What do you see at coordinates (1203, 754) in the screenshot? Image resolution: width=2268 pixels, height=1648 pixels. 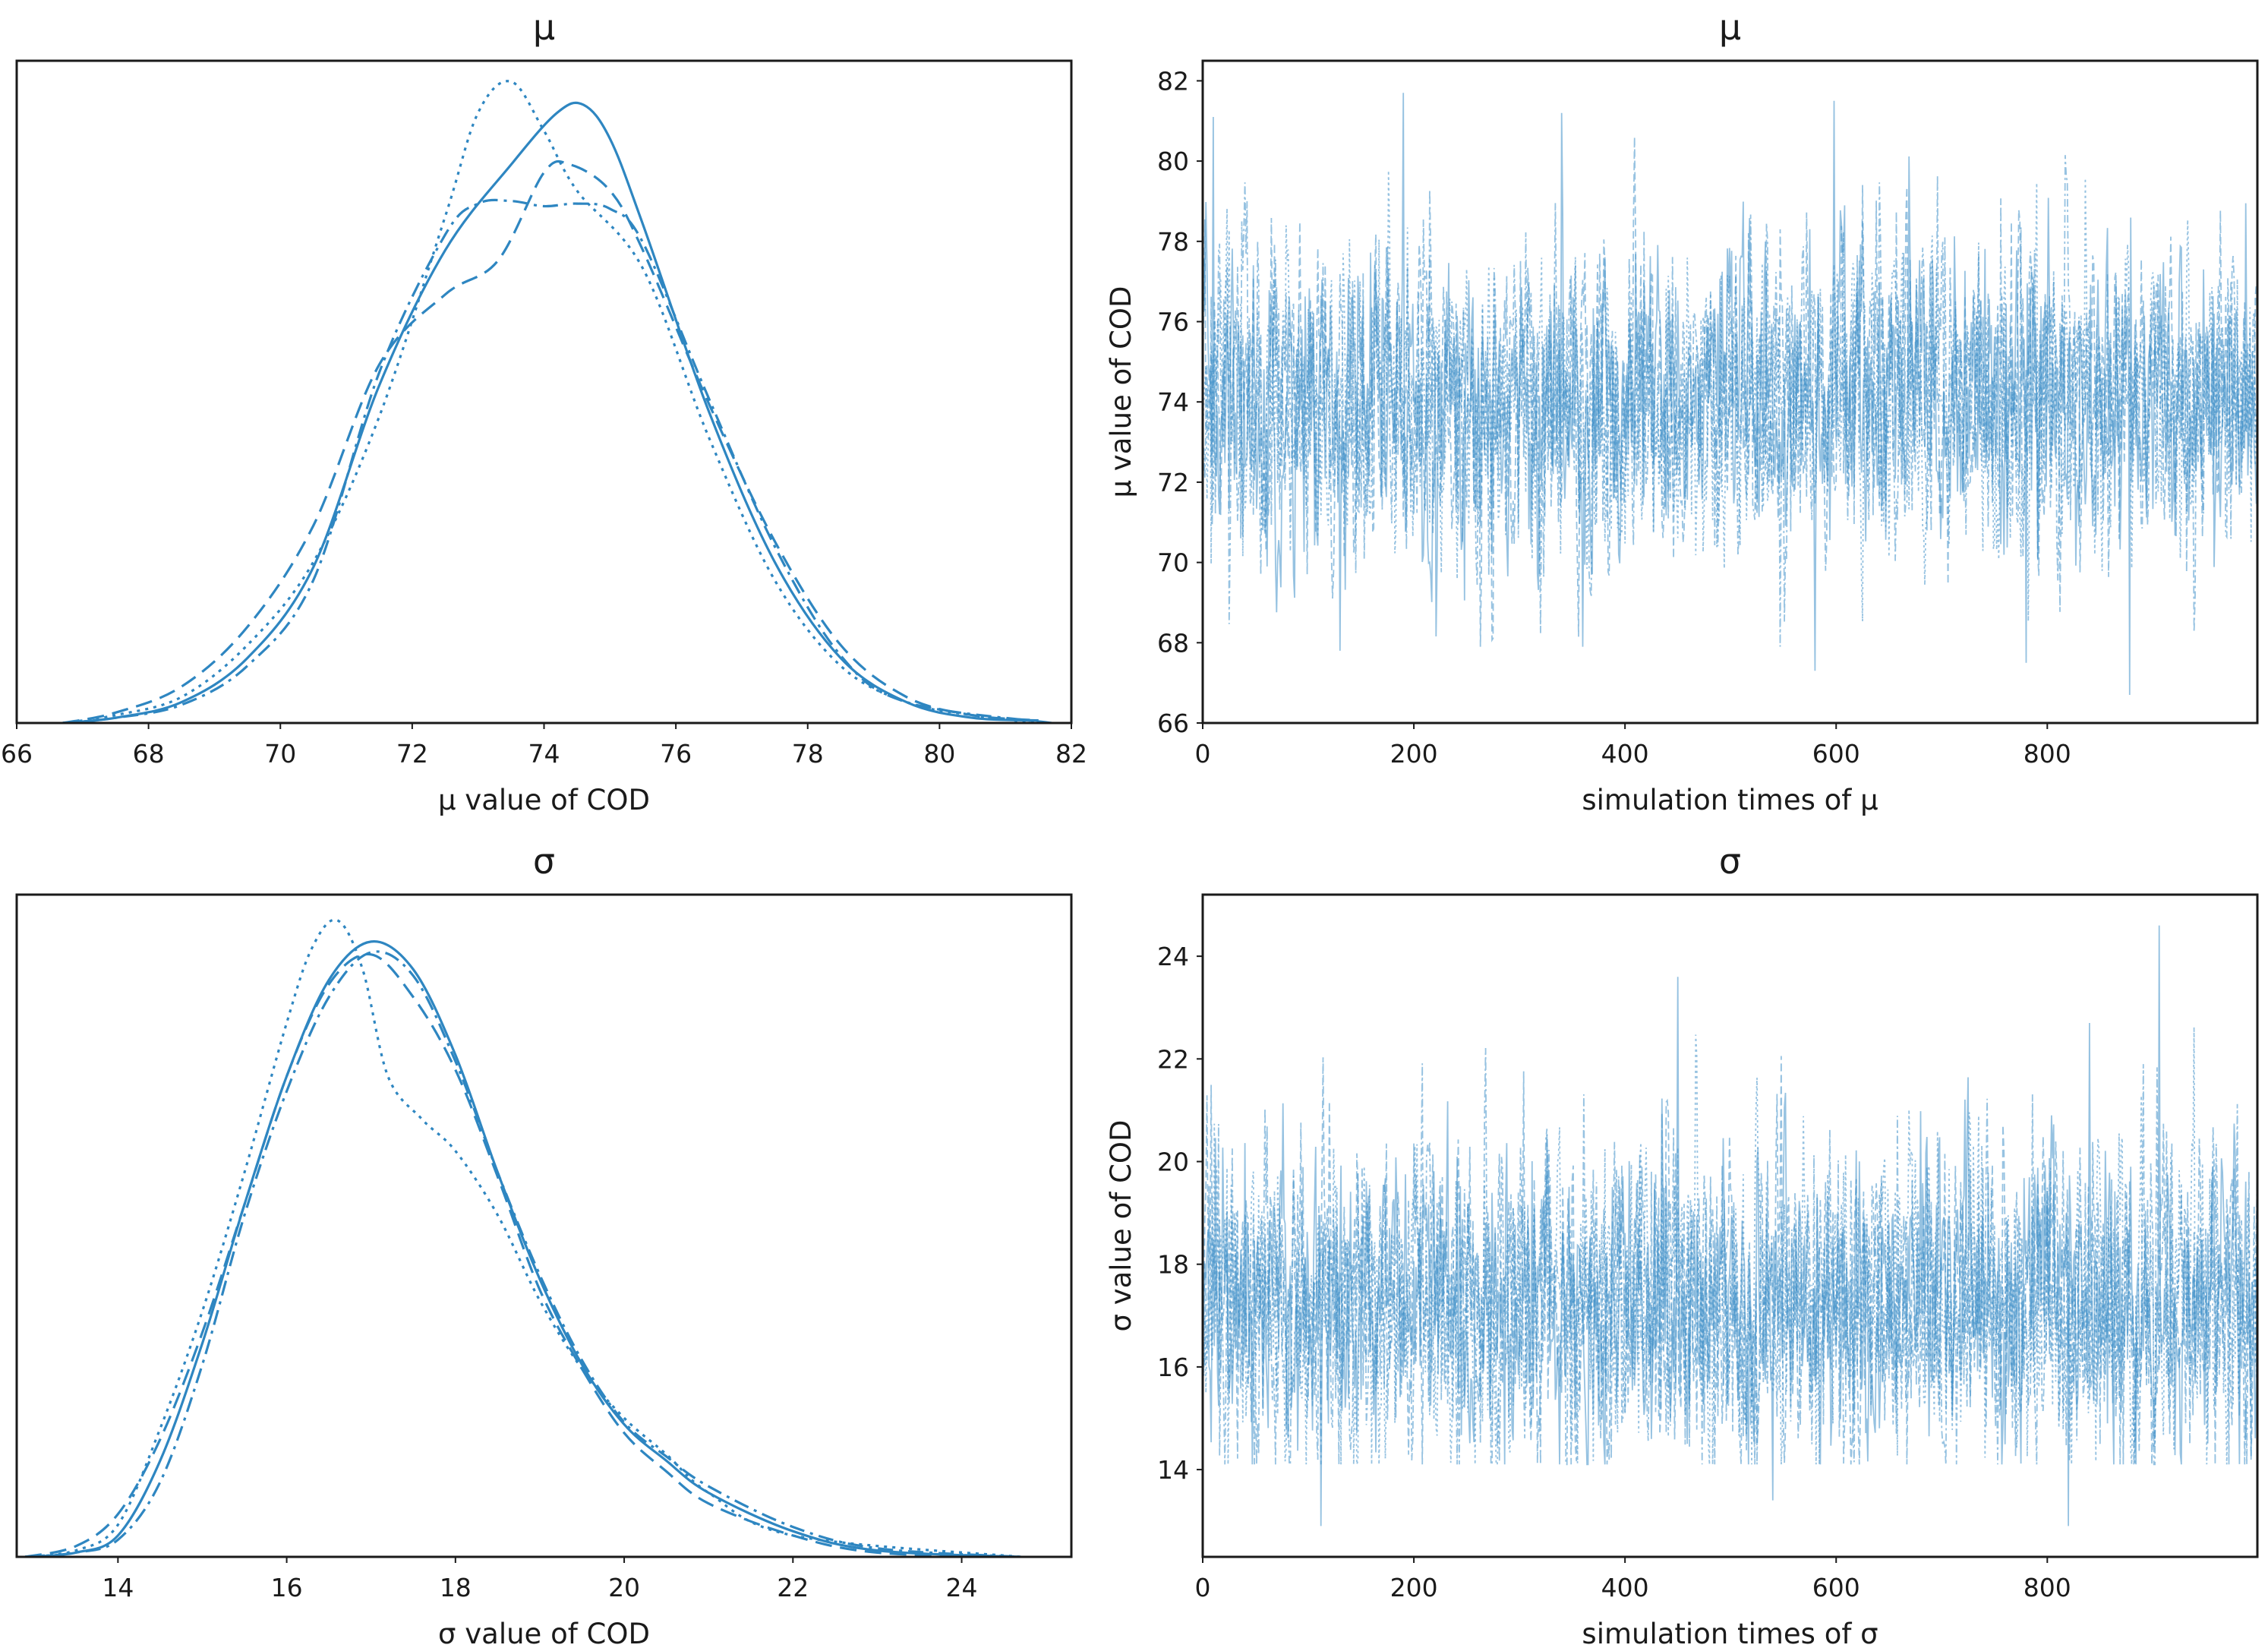 I see `mu-trace-xtick-label: 0` at bounding box center [1203, 754].